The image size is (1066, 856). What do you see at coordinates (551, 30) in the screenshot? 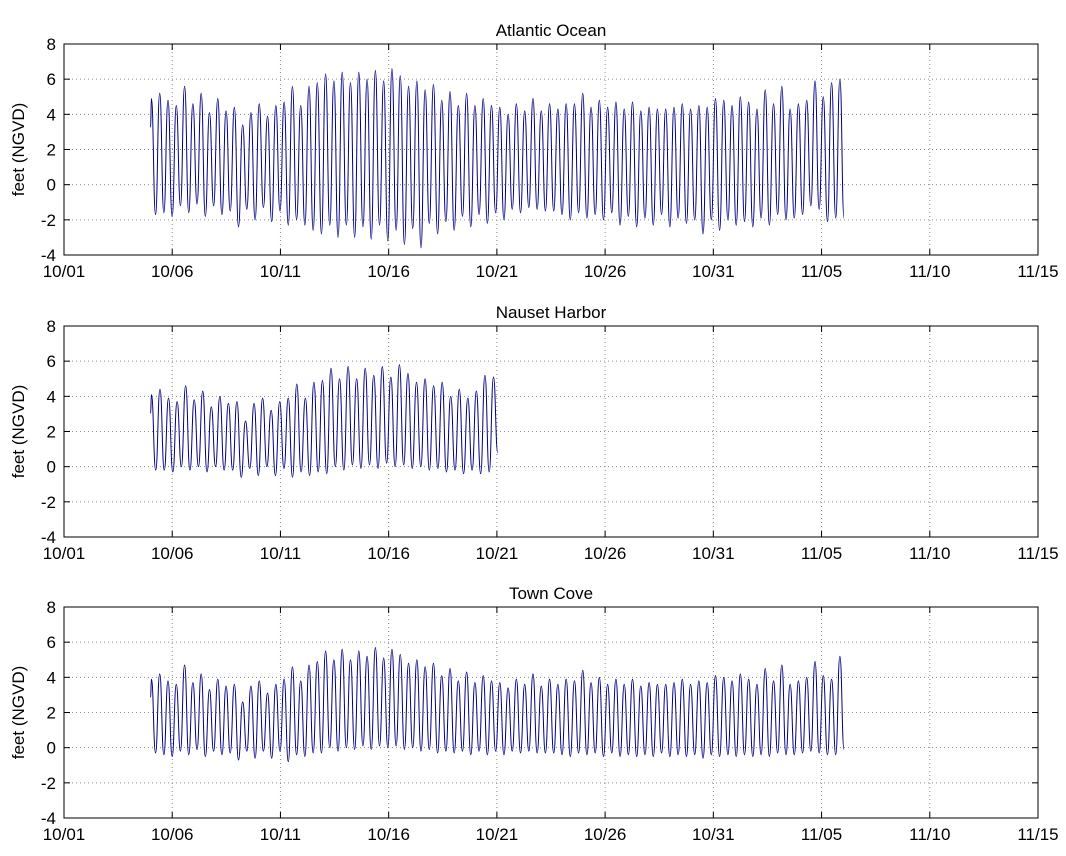
I see `chart-title: Atlantic Ocean` at bounding box center [551, 30].